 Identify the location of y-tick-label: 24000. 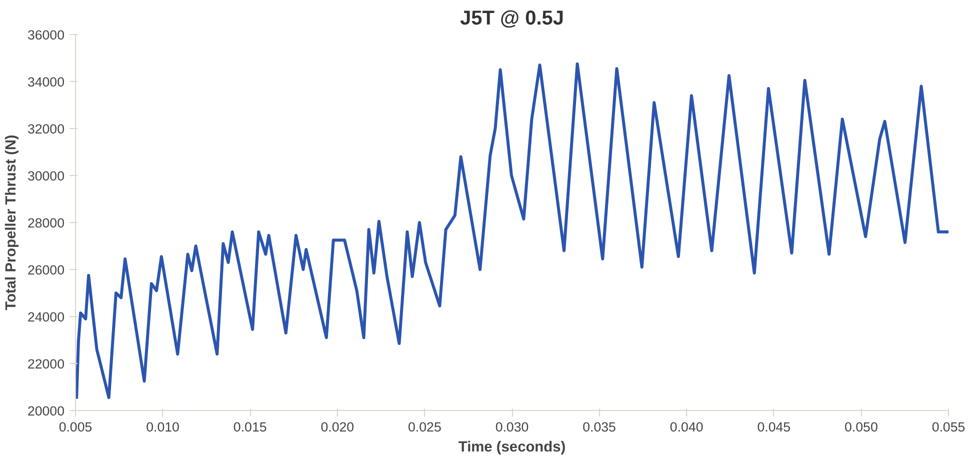
(45, 317).